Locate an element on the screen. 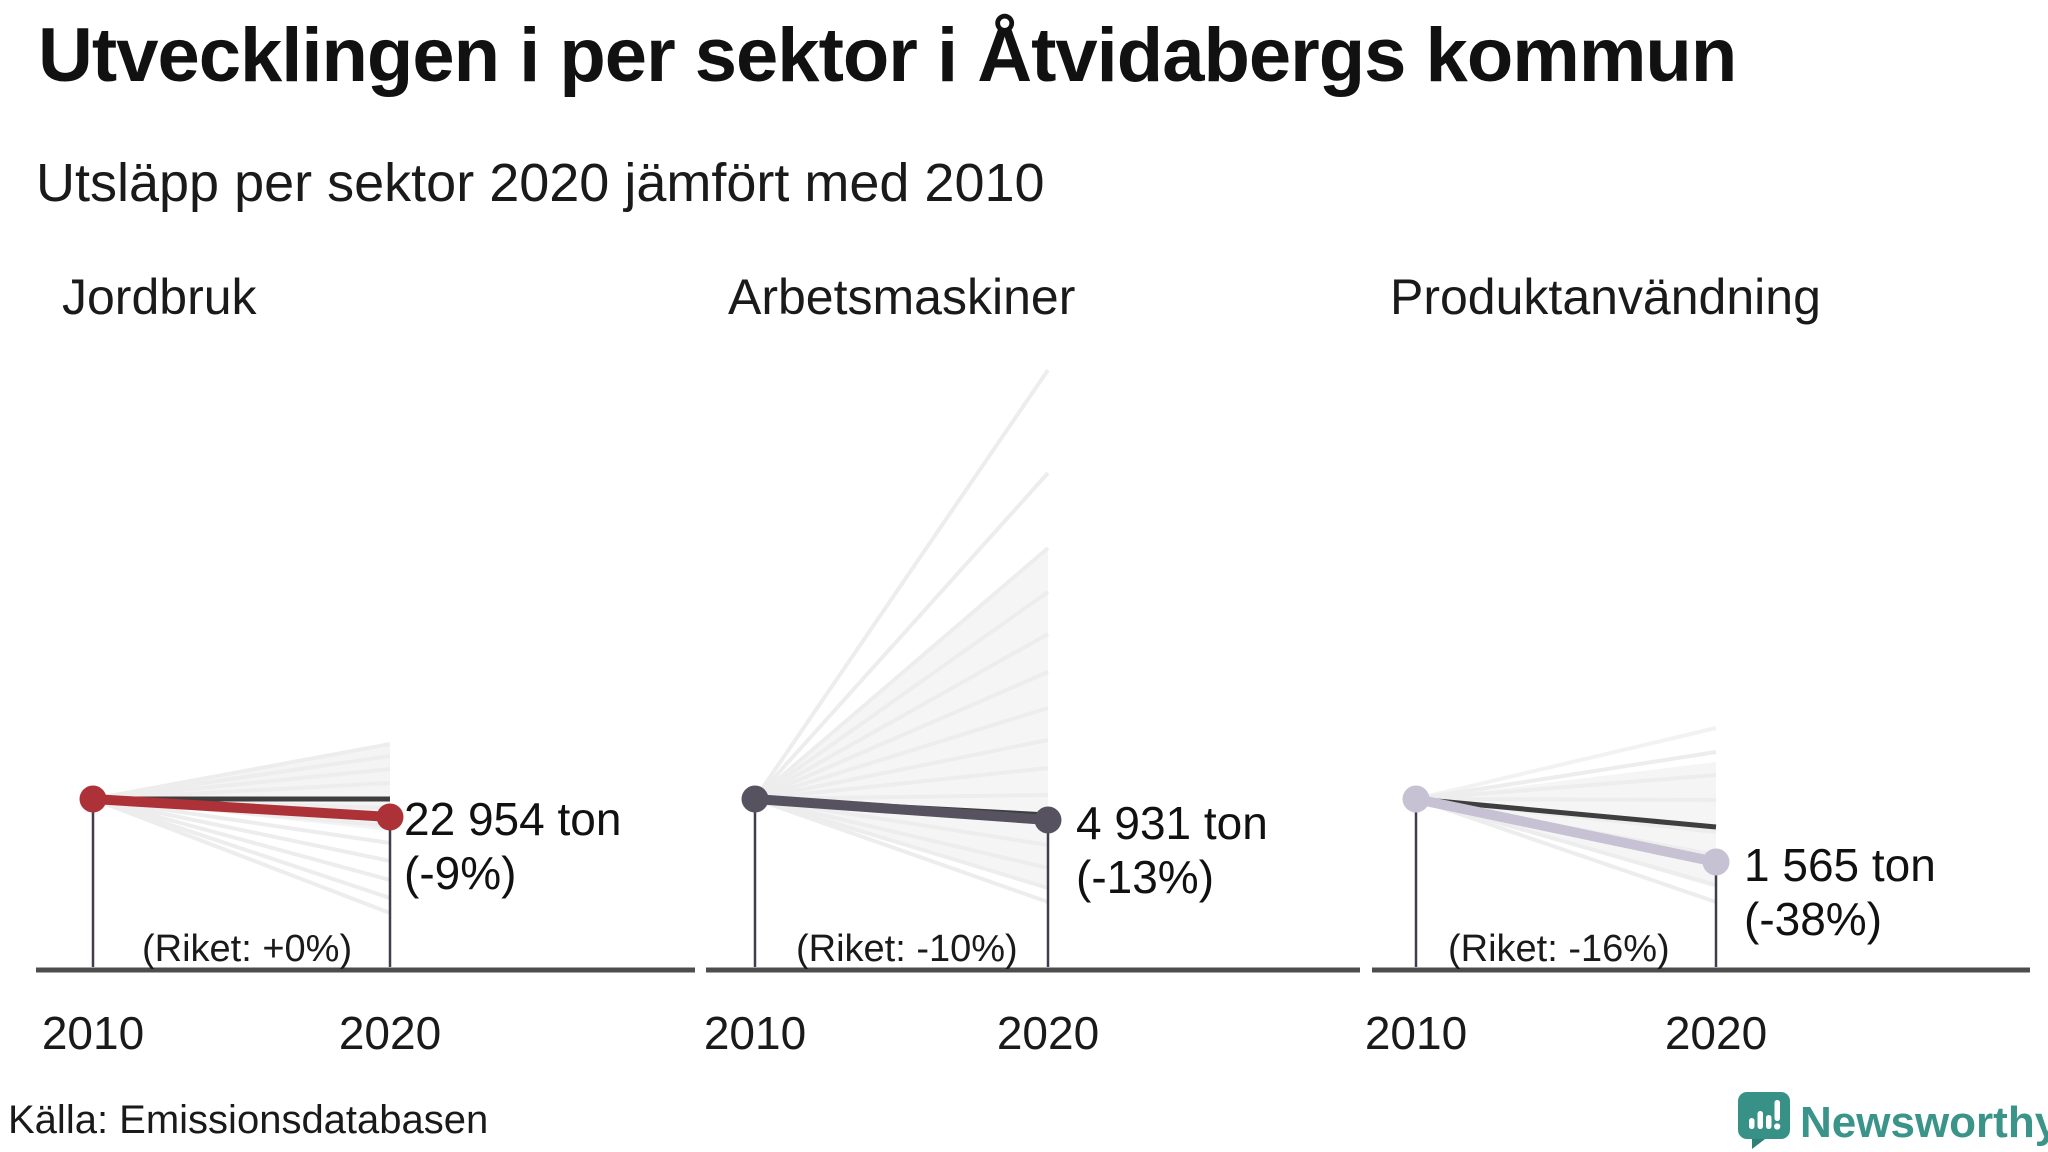  panel-title-produktanvandning: Produktanvändning is located at coordinates (1605, 297).